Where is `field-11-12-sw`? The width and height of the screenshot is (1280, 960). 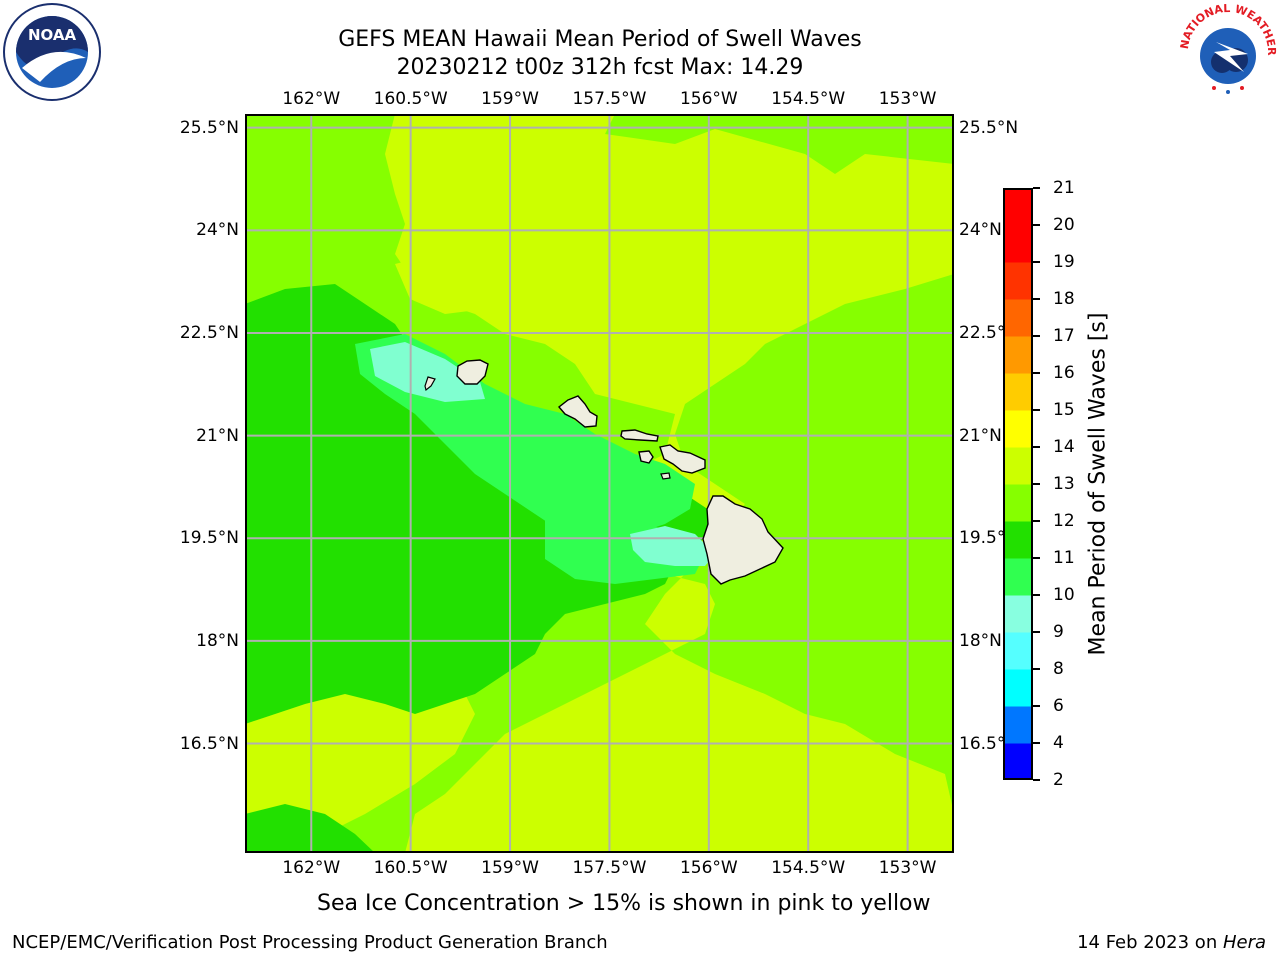
field-11-12-sw is located at coordinates (310, 828).